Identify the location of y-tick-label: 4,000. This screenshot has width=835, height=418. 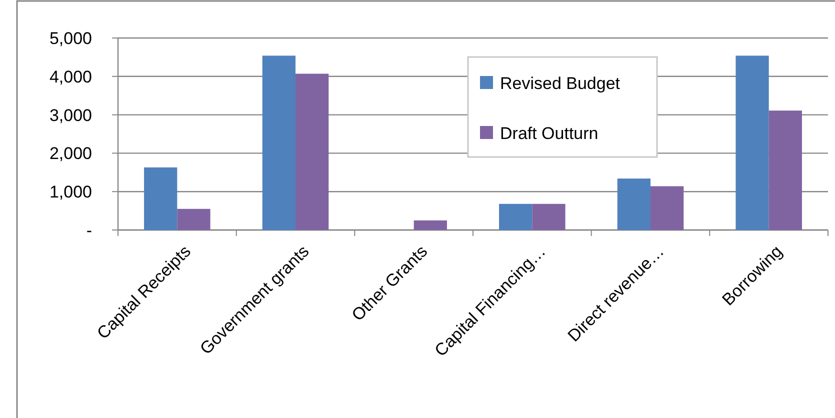
(70, 76).